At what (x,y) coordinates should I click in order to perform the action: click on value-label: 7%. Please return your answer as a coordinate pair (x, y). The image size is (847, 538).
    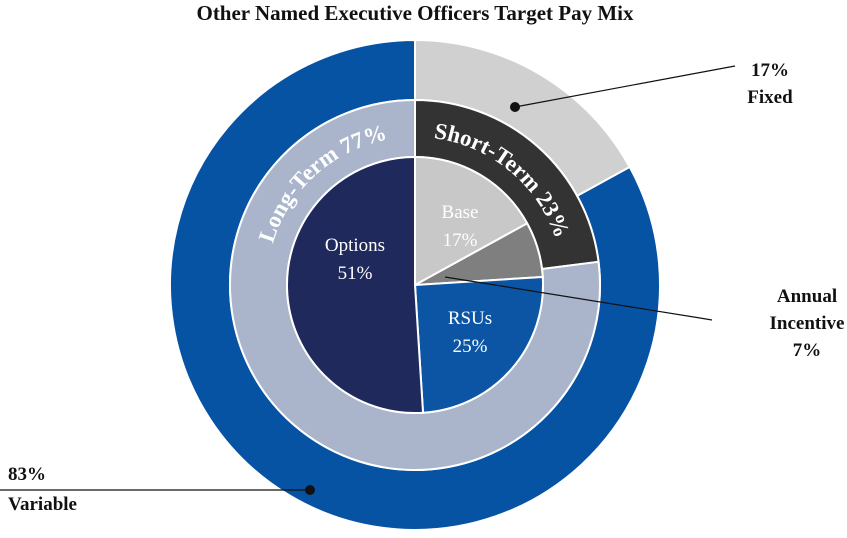
    Looking at the image, I should click on (807, 350).